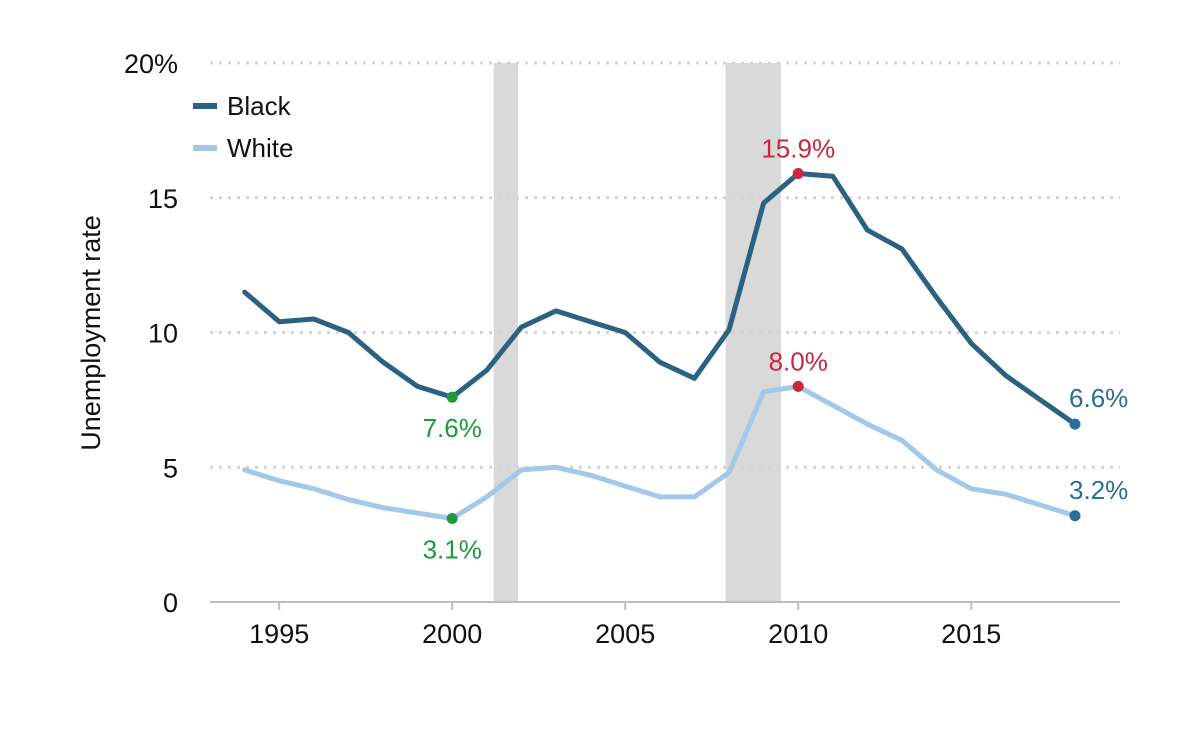 Image resolution: width=1200 pixels, height=751 pixels. I want to click on annotation-label-8-0-: 8.0%, so click(798, 361).